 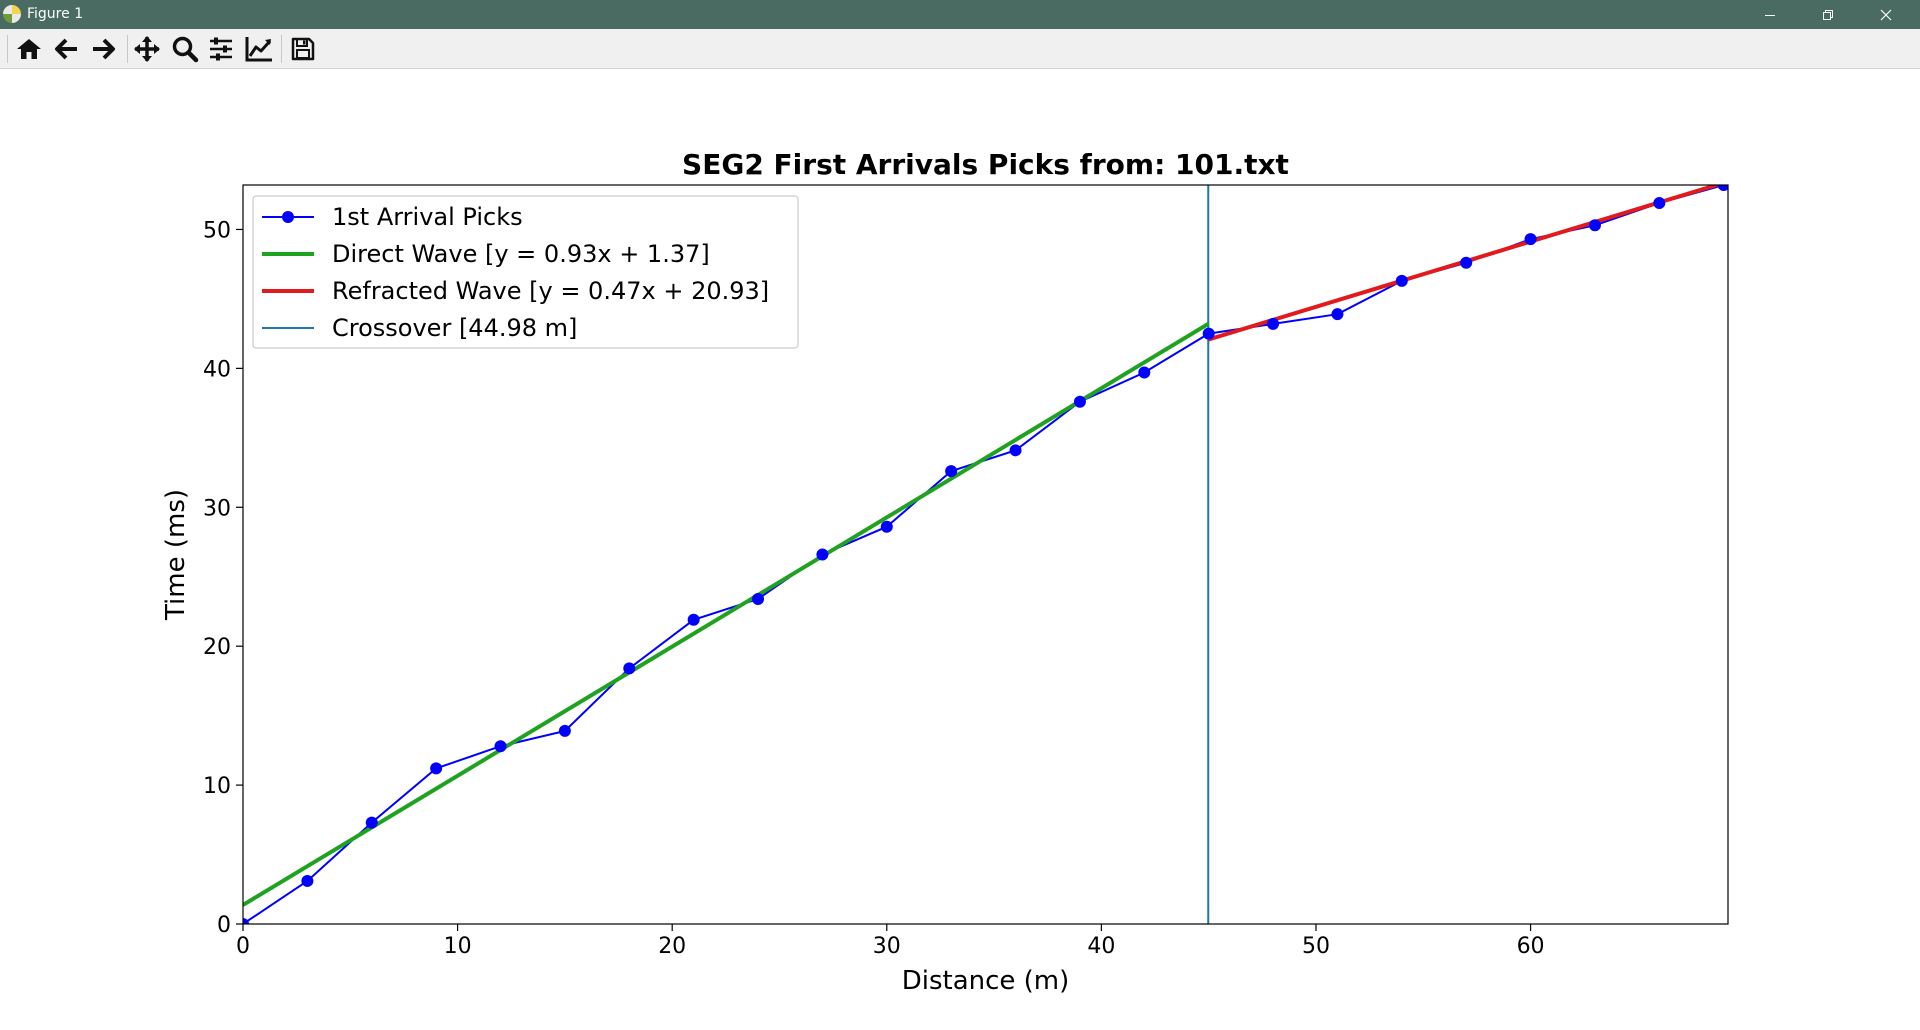 What do you see at coordinates (12, 14) in the screenshot?
I see `app-icon` at bounding box center [12, 14].